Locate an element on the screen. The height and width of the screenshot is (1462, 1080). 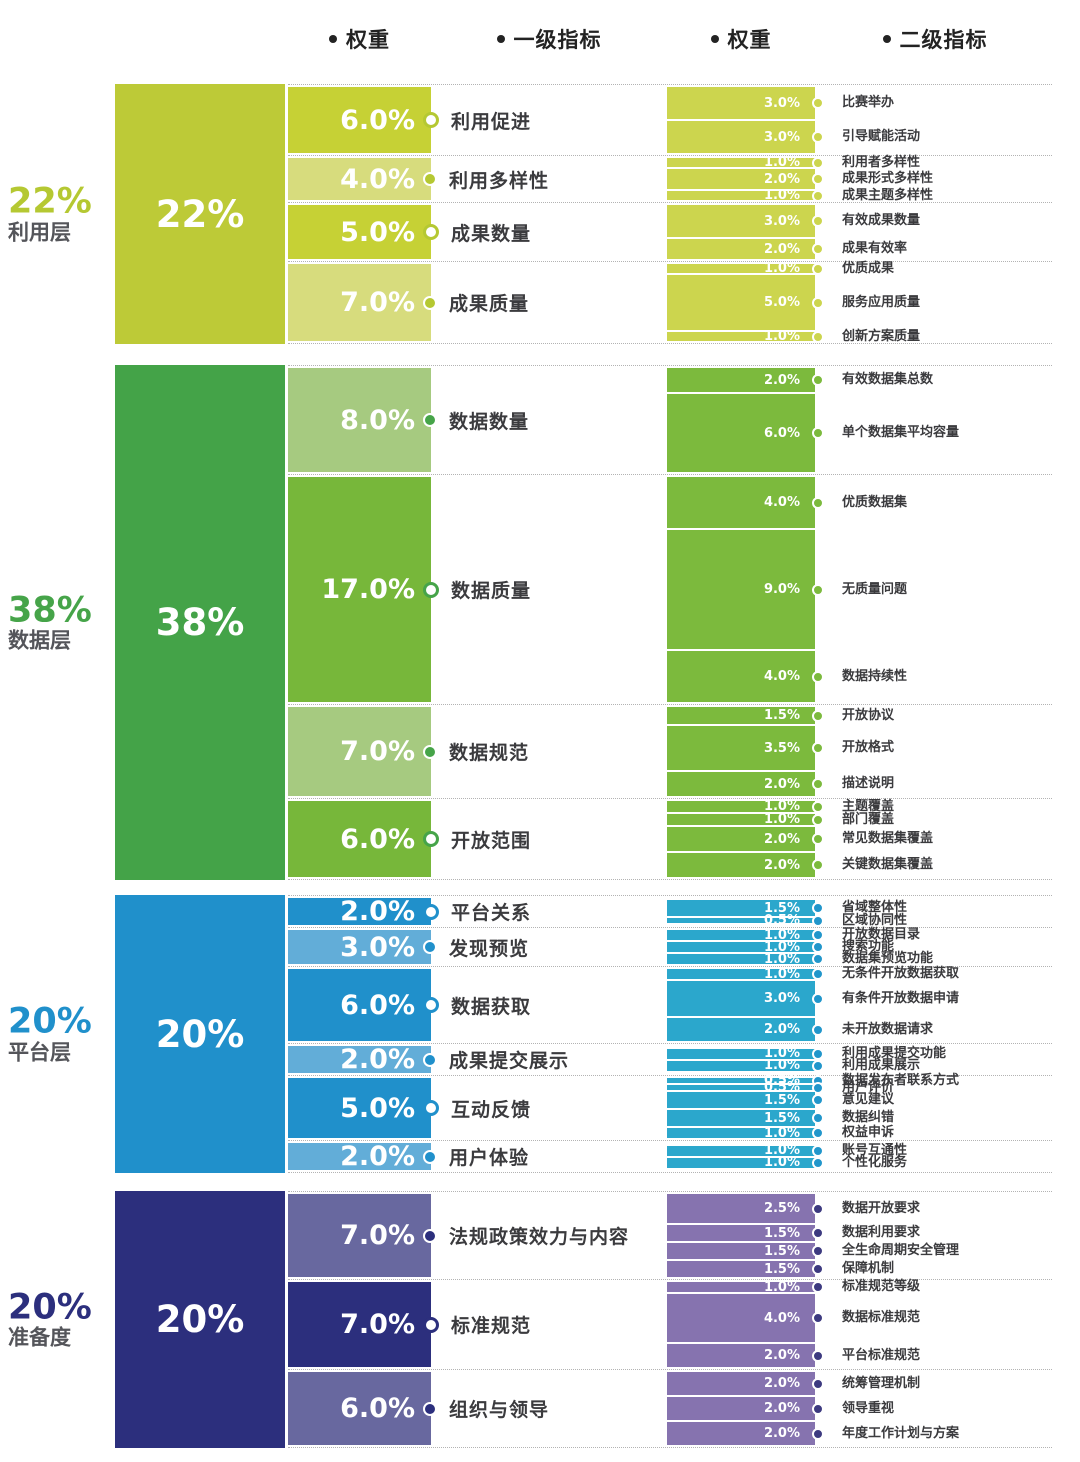
level2-weight-bar: 6.0% is located at coordinates (745, 433).